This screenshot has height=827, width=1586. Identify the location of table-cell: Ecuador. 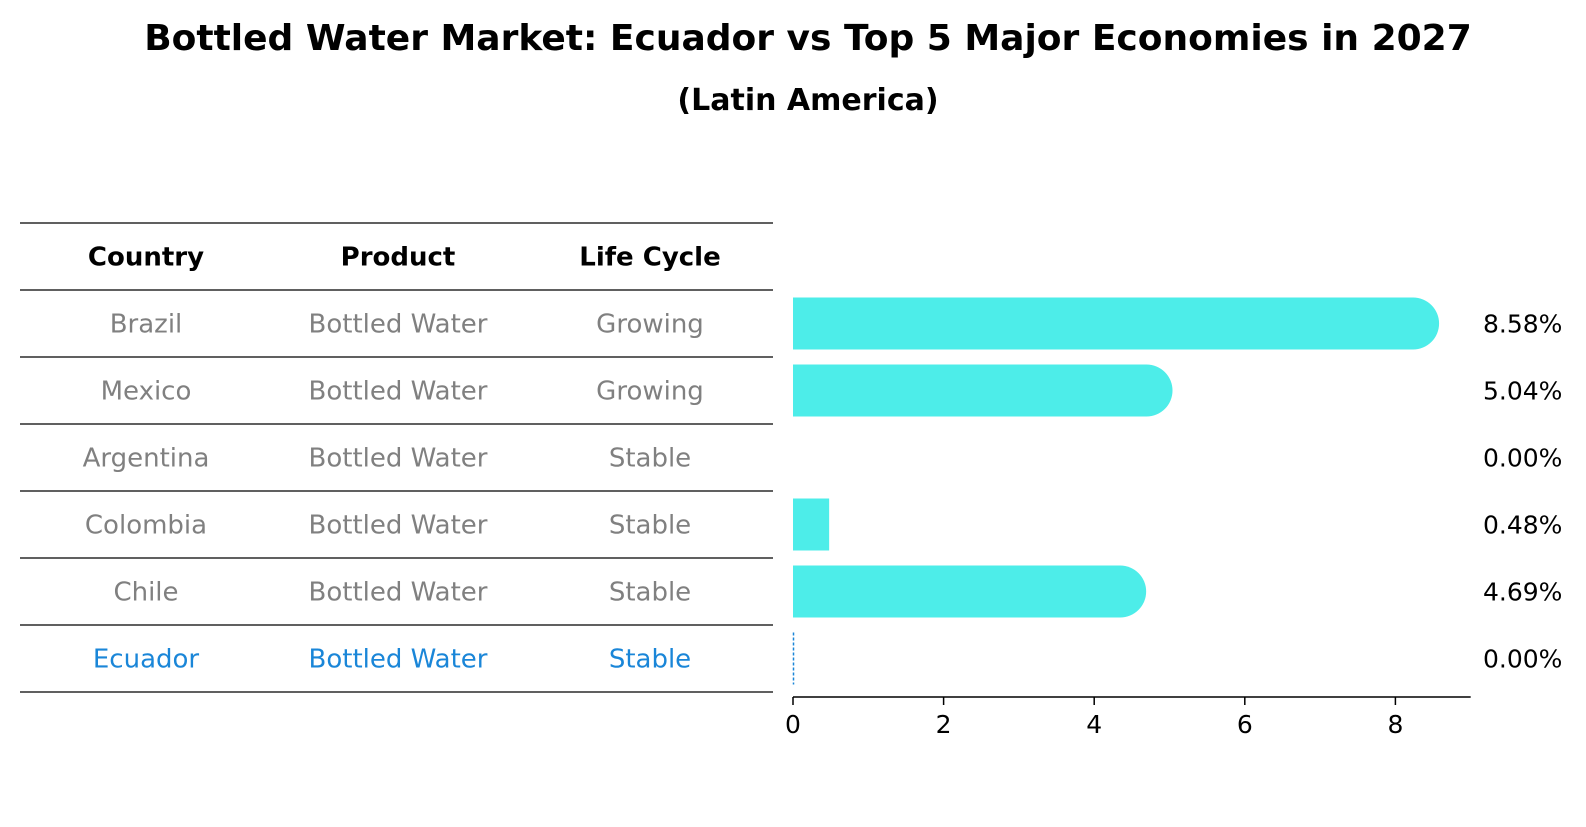
(146, 660).